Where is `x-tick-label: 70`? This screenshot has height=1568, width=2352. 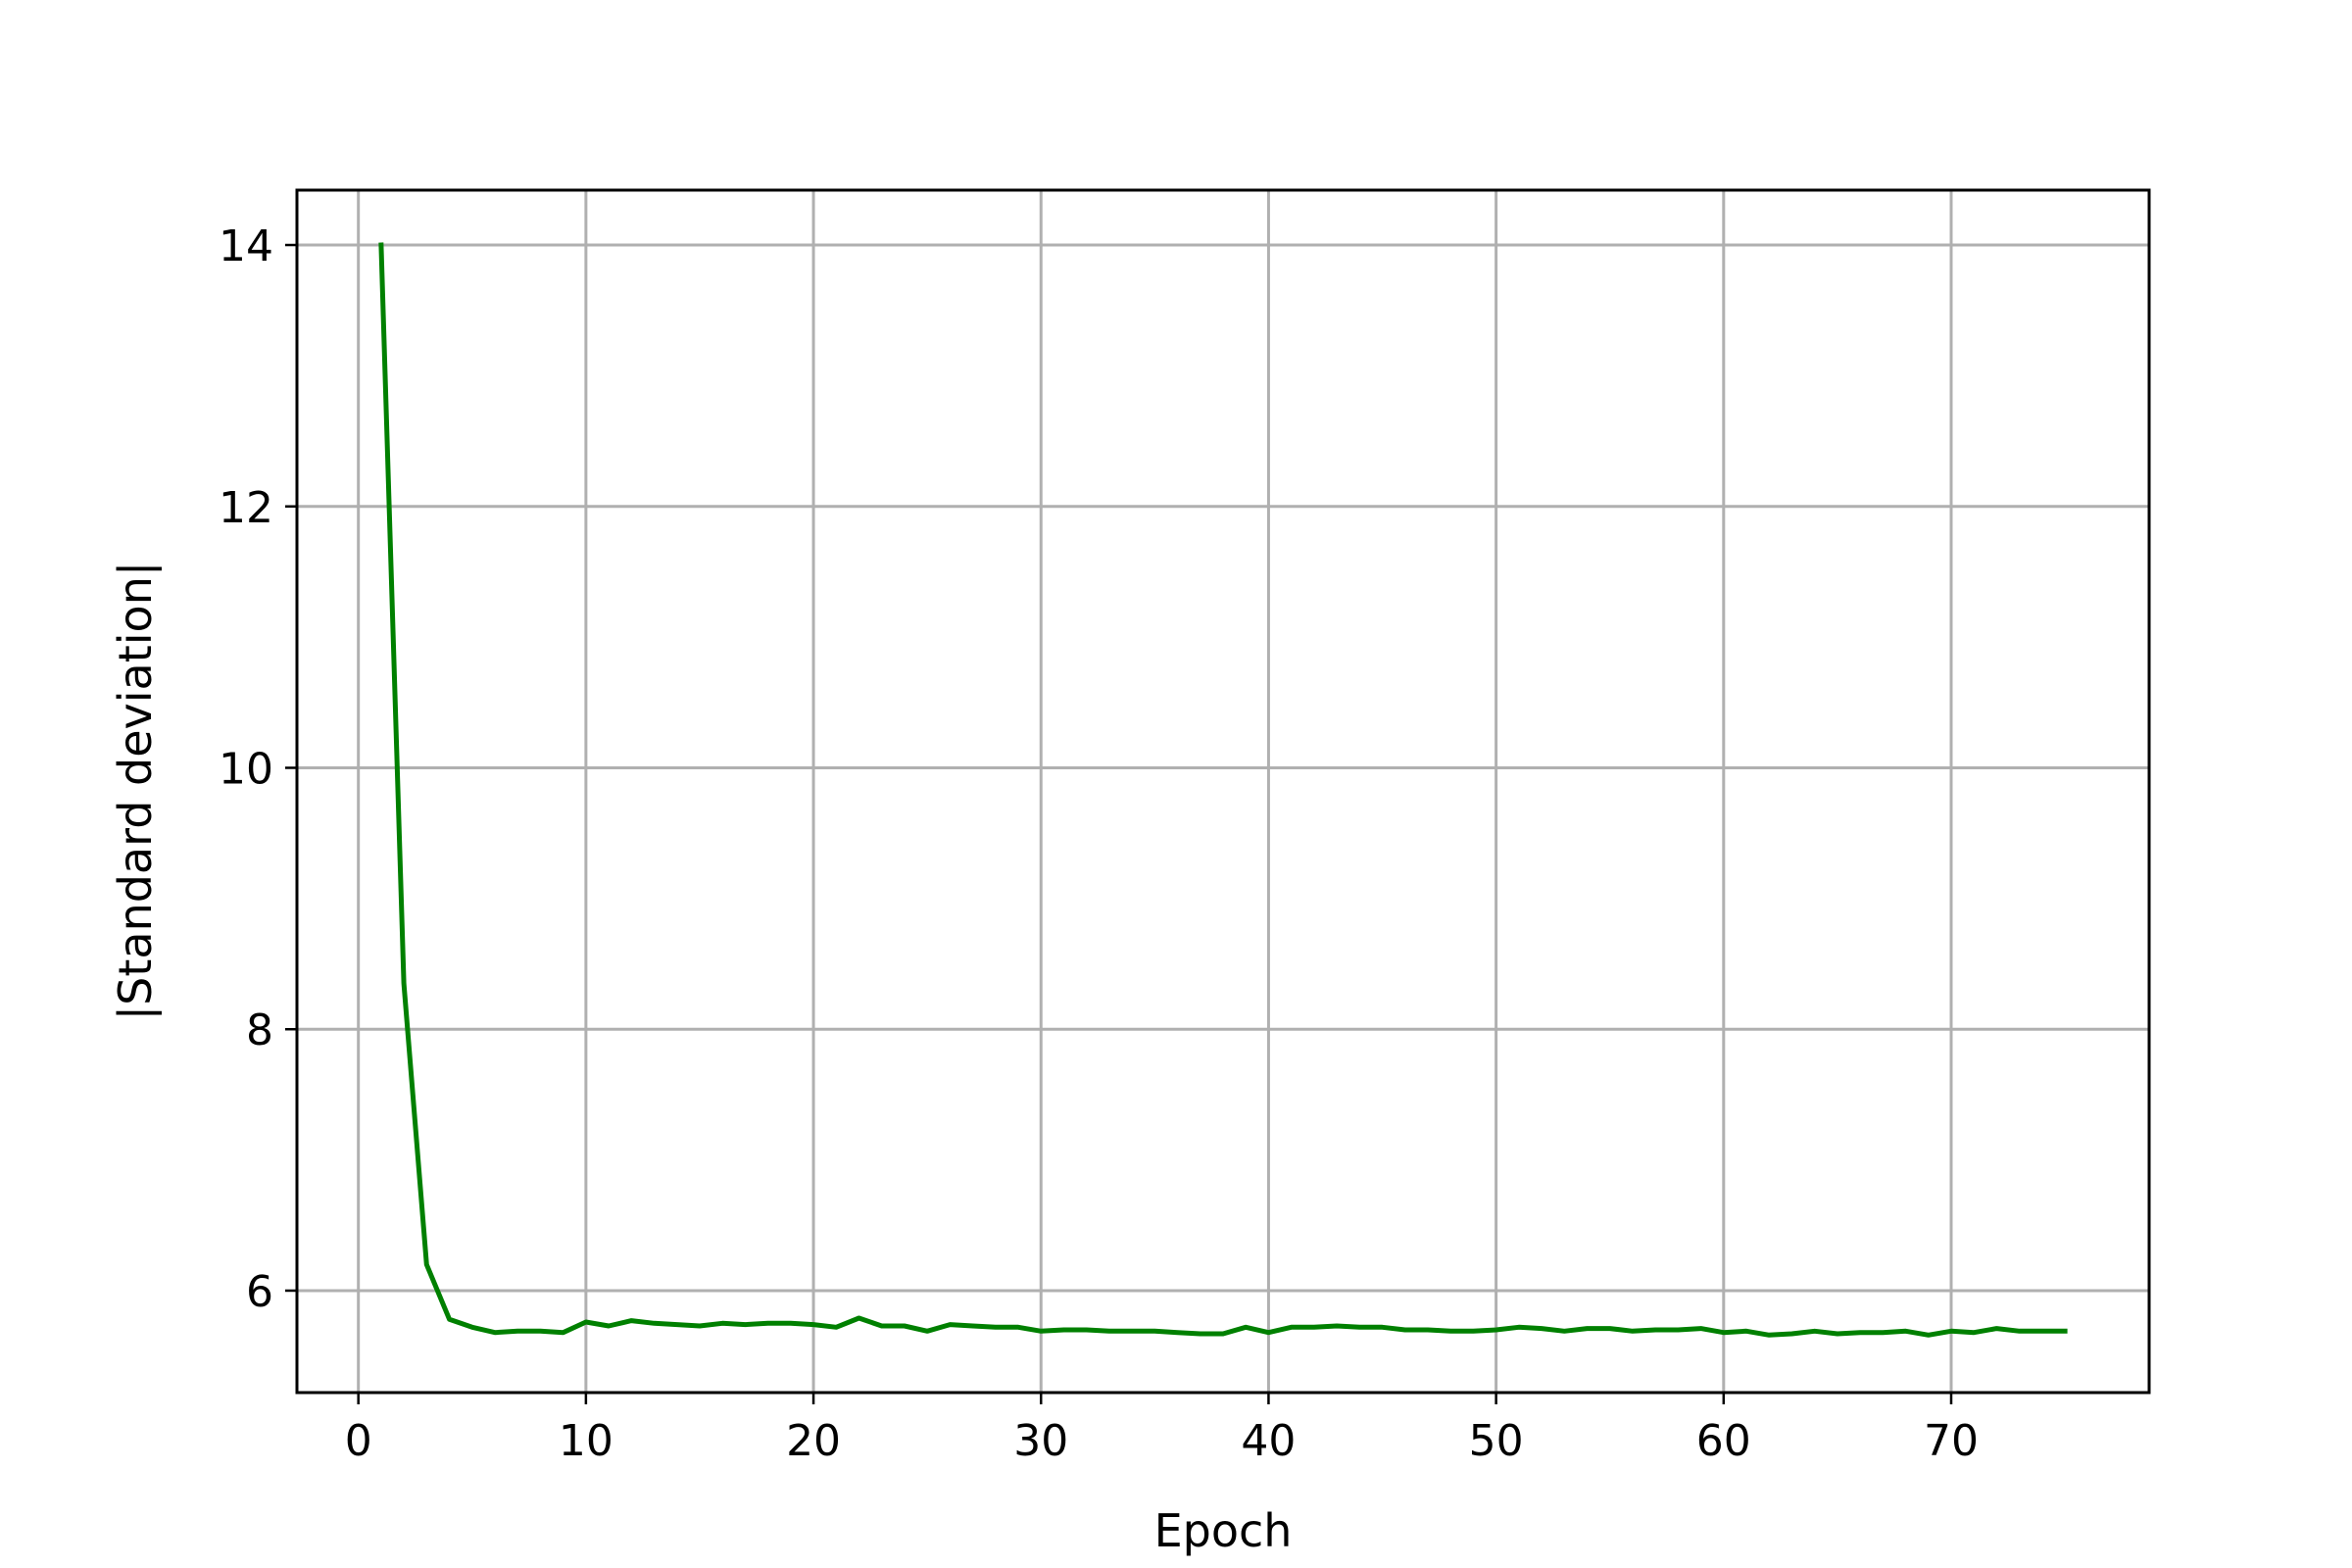 x-tick-label: 70 is located at coordinates (1952, 1441).